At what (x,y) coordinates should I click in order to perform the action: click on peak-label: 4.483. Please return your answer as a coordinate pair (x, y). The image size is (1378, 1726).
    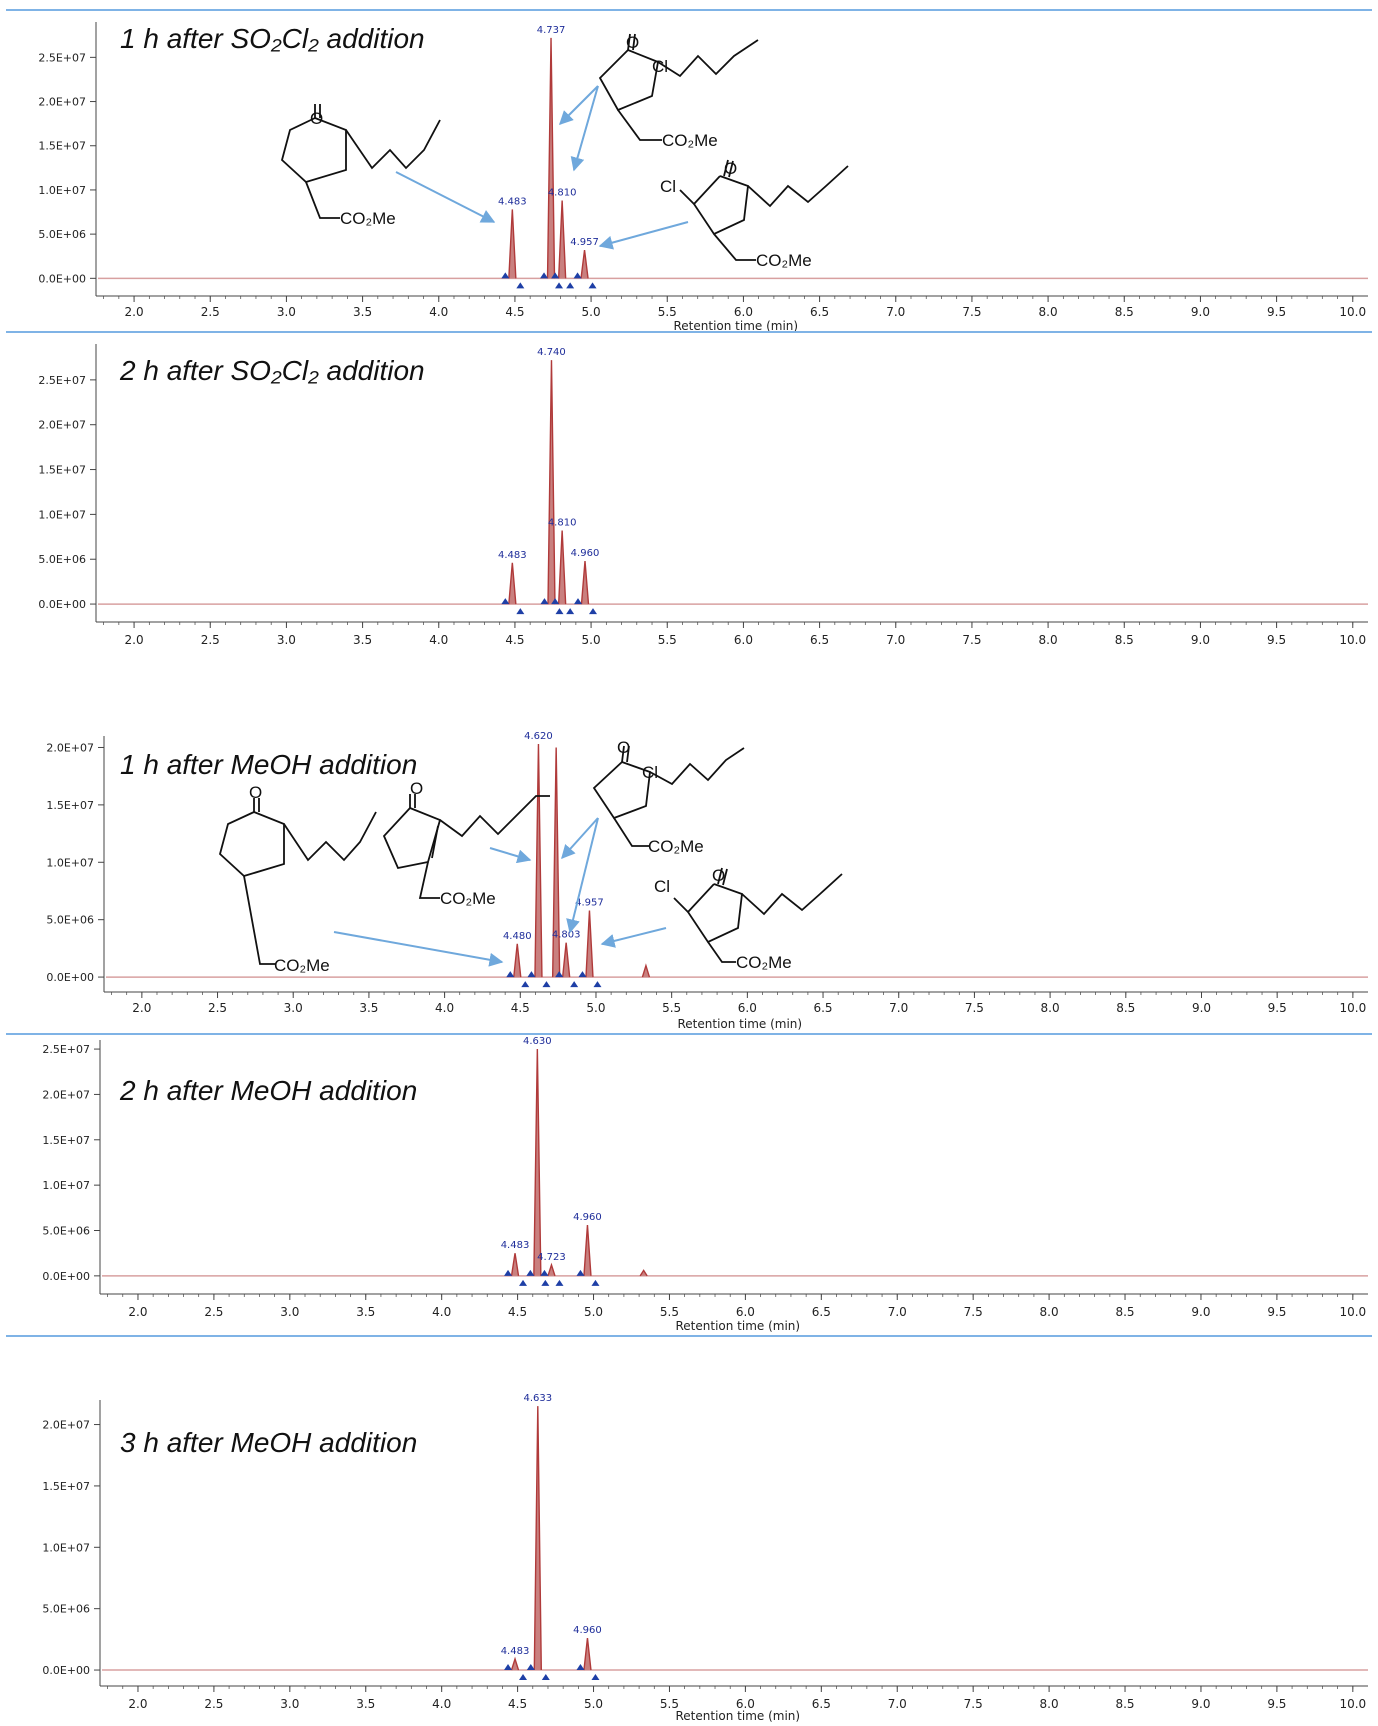
    Looking at the image, I should click on (515, 1651).